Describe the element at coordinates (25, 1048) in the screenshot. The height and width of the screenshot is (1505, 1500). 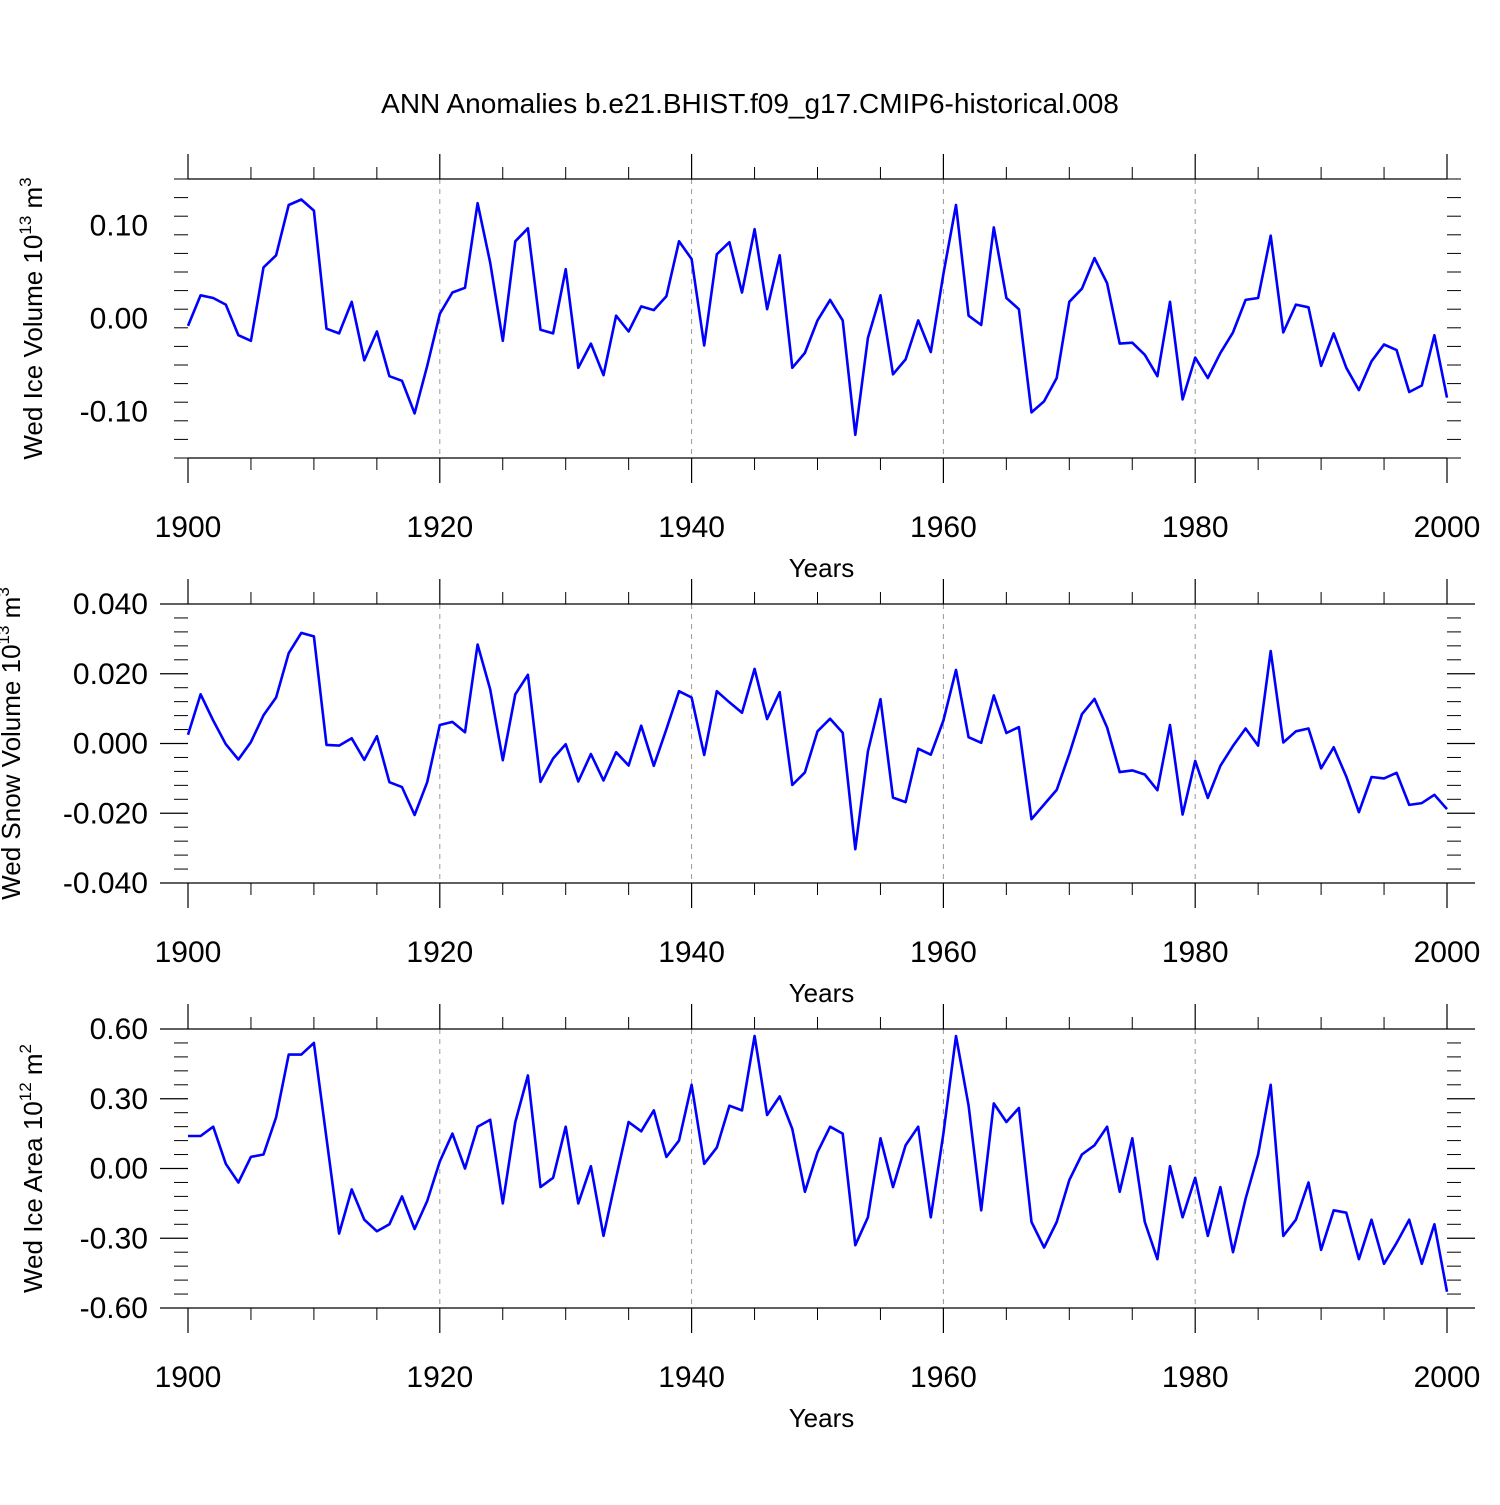
I see `y-axis-label-unit-exponent: 2` at that location.